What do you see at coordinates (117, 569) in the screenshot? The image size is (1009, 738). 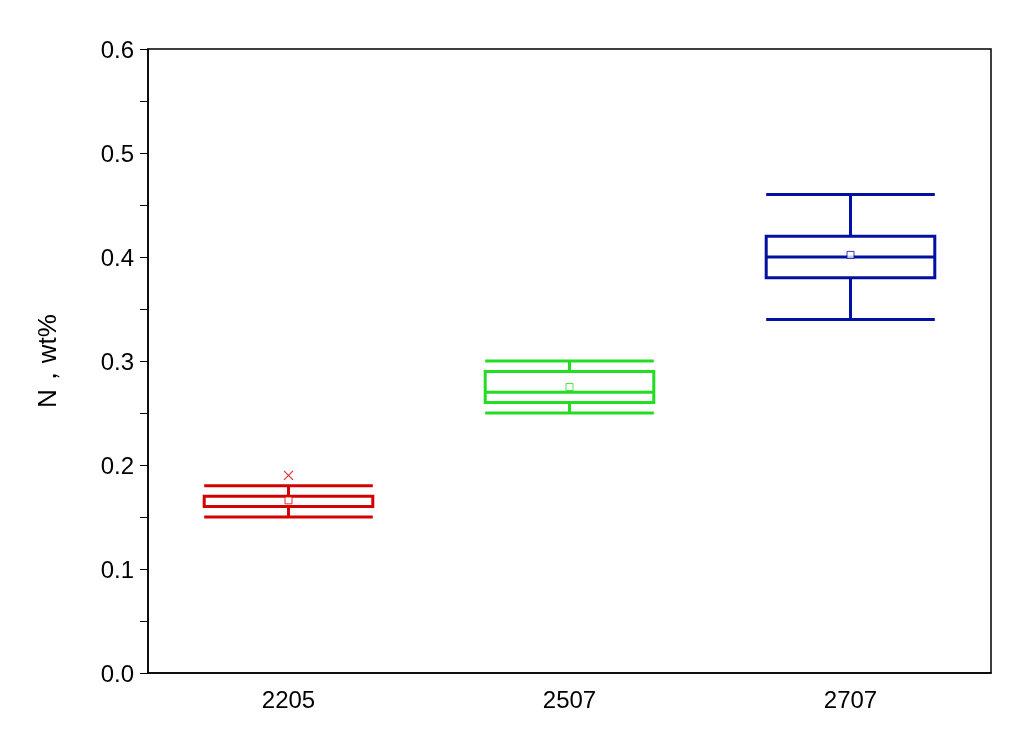 I see `y-tick-label: 0.1` at bounding box center [117, 569].